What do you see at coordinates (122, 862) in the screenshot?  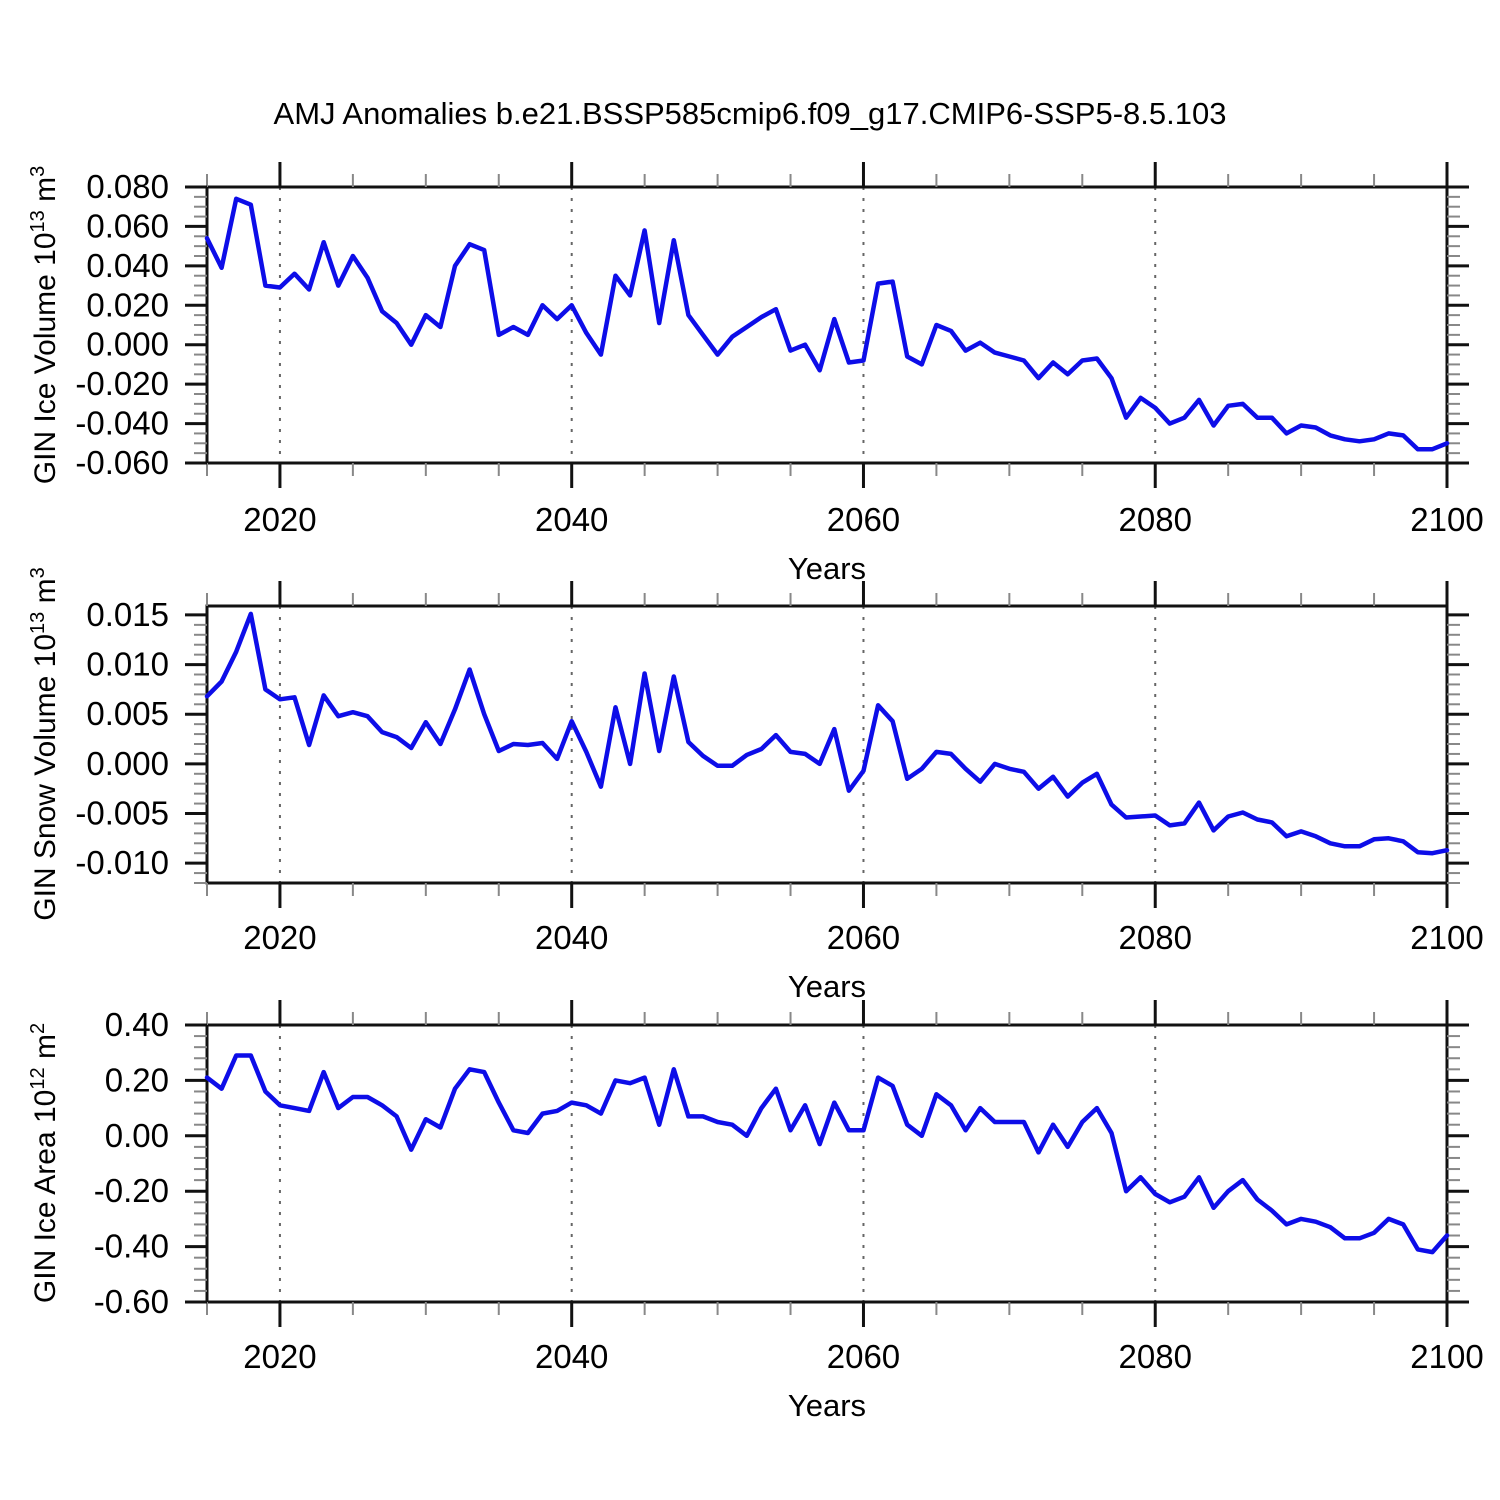 I see `y-tick-label: -0.010` at bounding box center [122, 862].